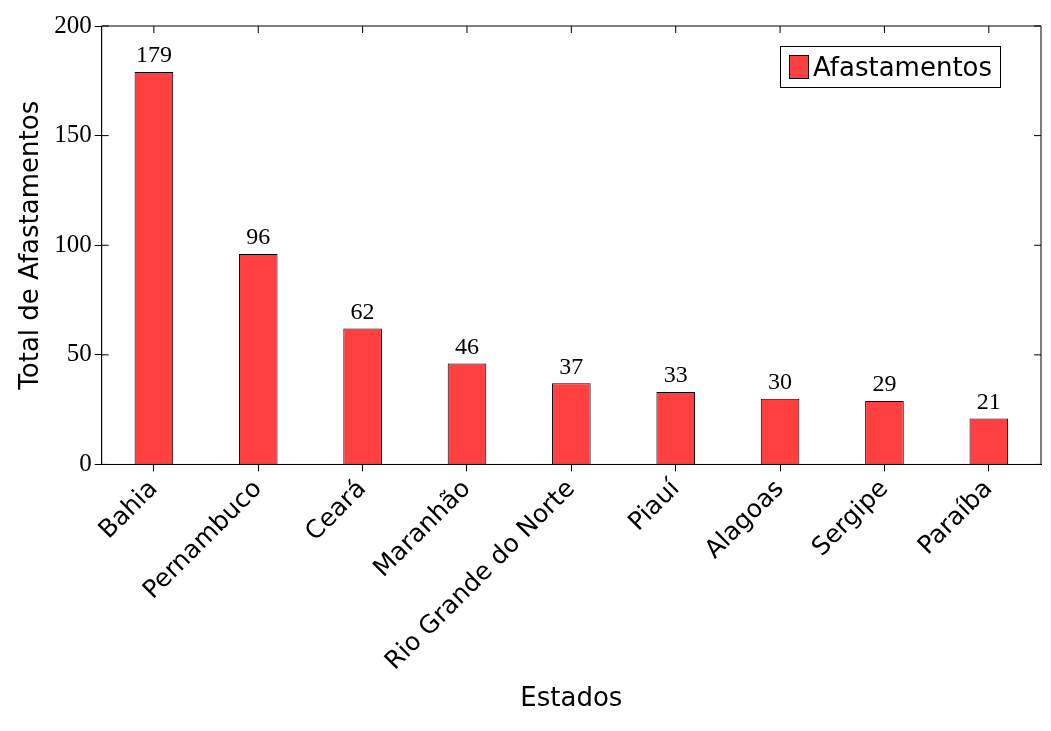 The width and height of the screenshot is (1051, 731). What do you see at coordinates (675, 374) in the screenshot?
I see `data-label: 33` at bounding box center [675, 374].